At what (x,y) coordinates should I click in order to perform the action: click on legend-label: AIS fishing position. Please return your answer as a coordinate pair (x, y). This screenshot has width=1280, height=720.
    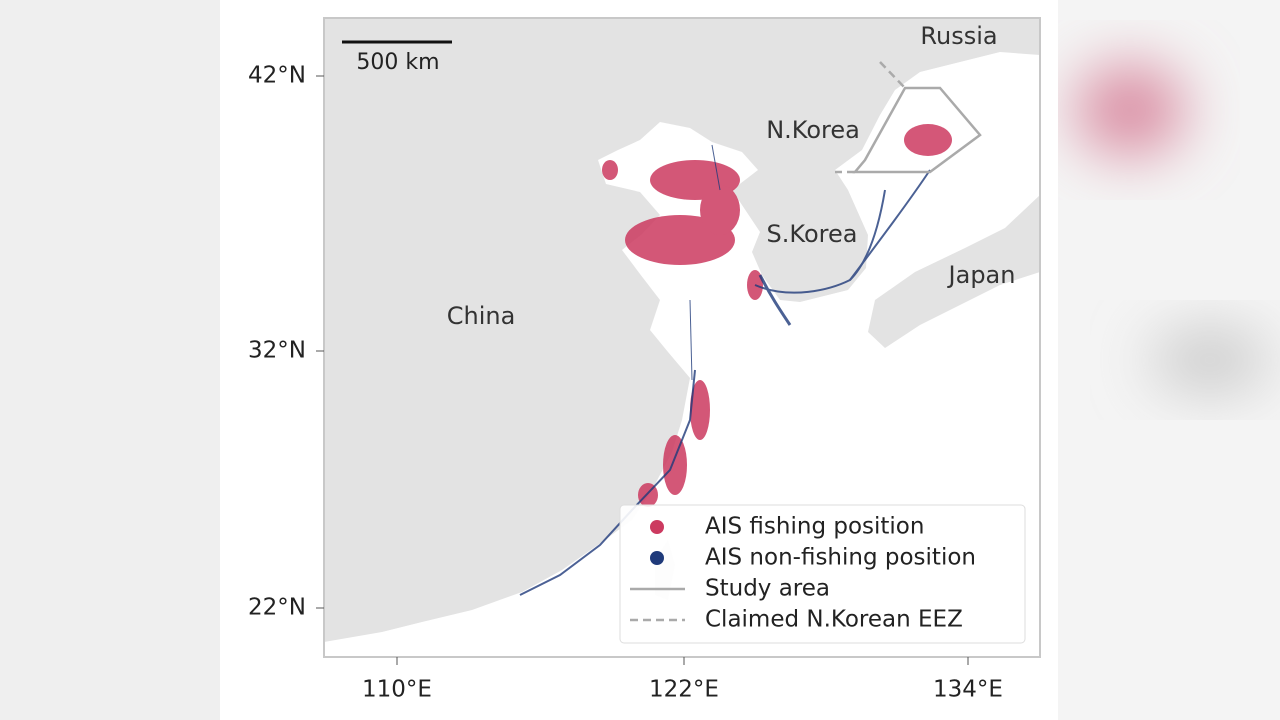
    Looking at the image, I should click on (814, 527).